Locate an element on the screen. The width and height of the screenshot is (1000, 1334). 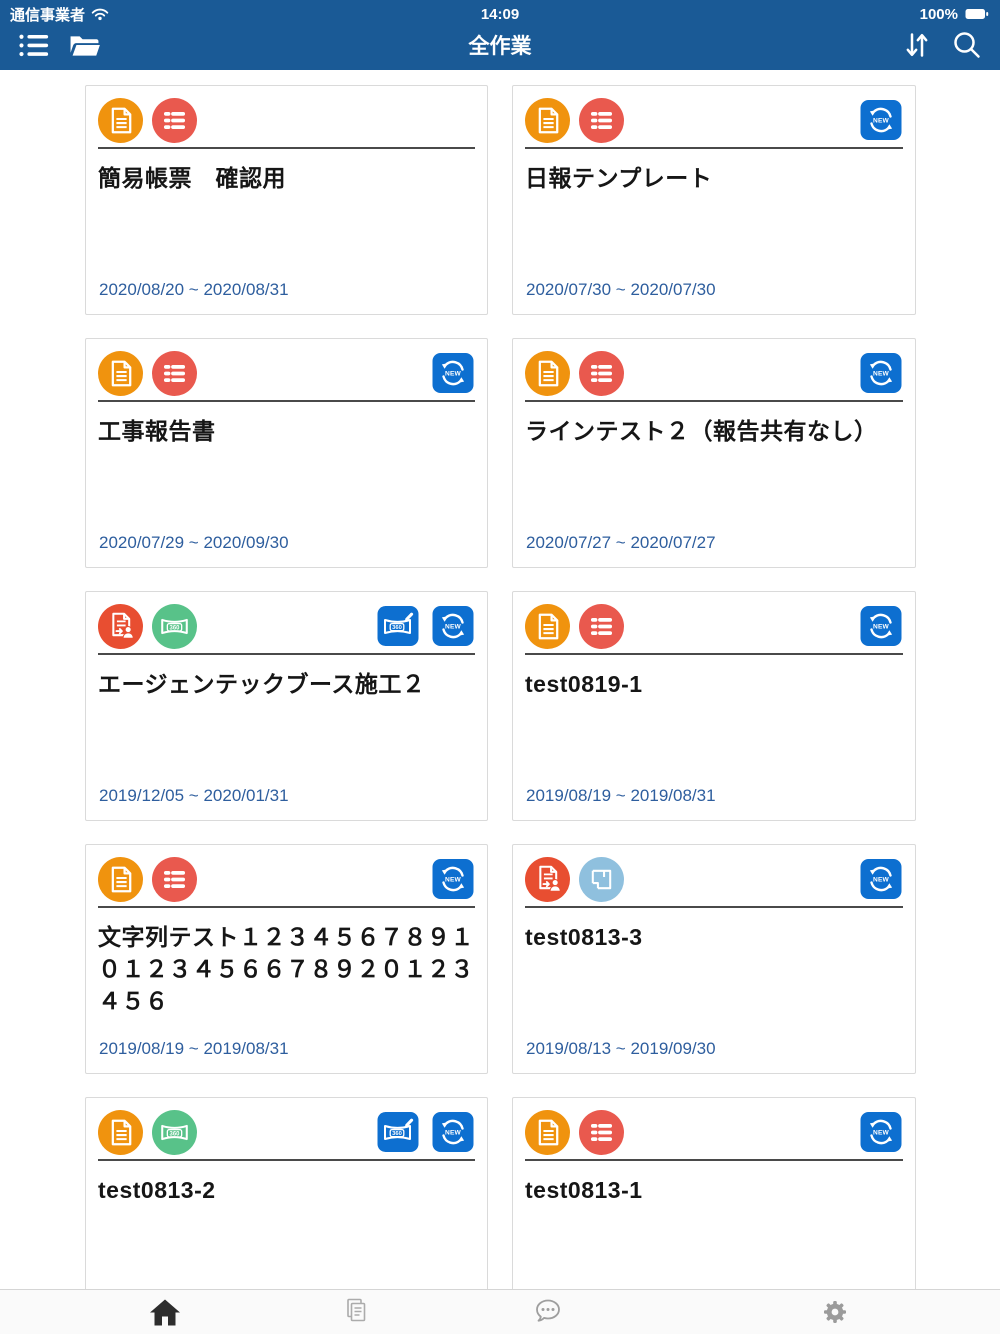
search-icon is located at coordinates (967, 45).